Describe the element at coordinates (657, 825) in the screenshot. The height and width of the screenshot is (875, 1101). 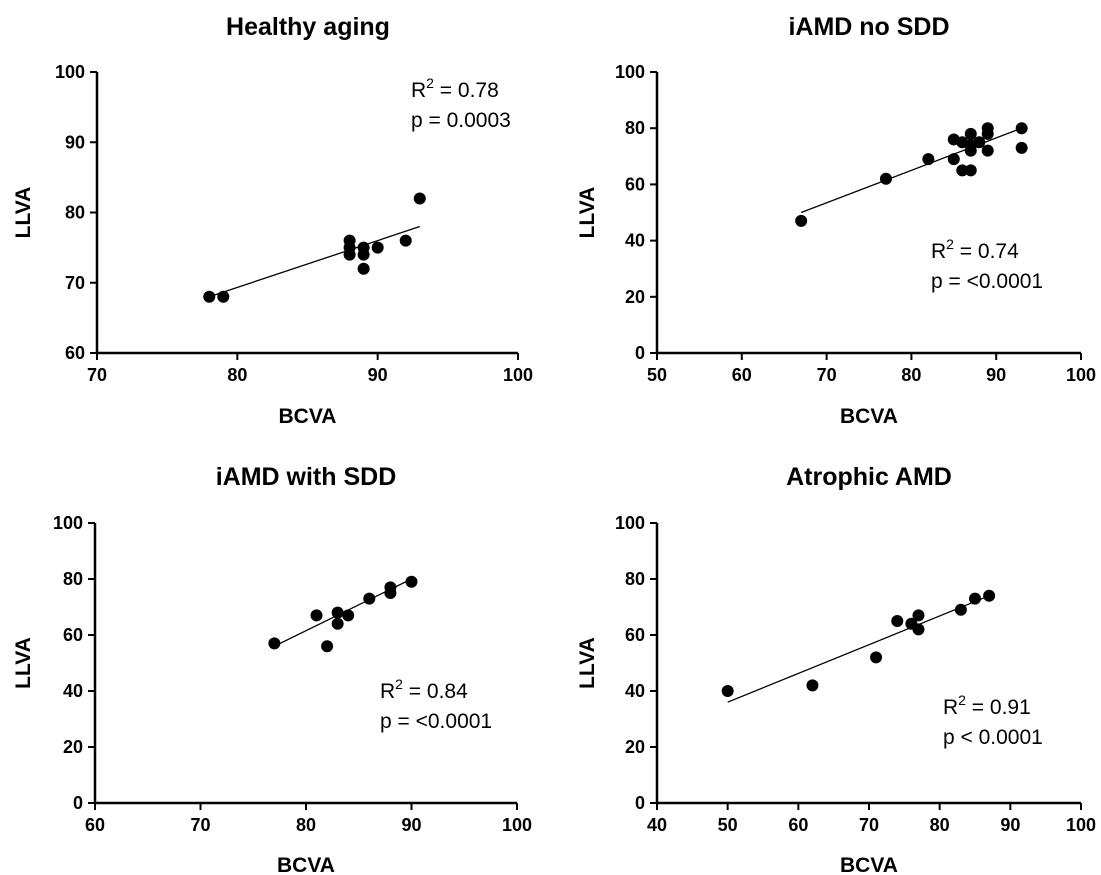
I see `x-tick-label: 40` at that location.